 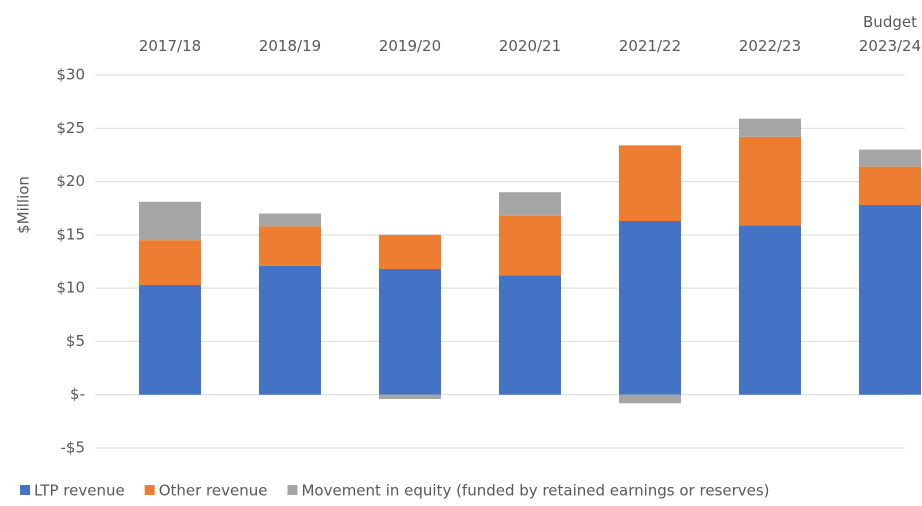 What do you see at coordinates (650, 46) in the screenshot?
I see `x-tick-label: 2021/22` at bounding box center [650, 46].